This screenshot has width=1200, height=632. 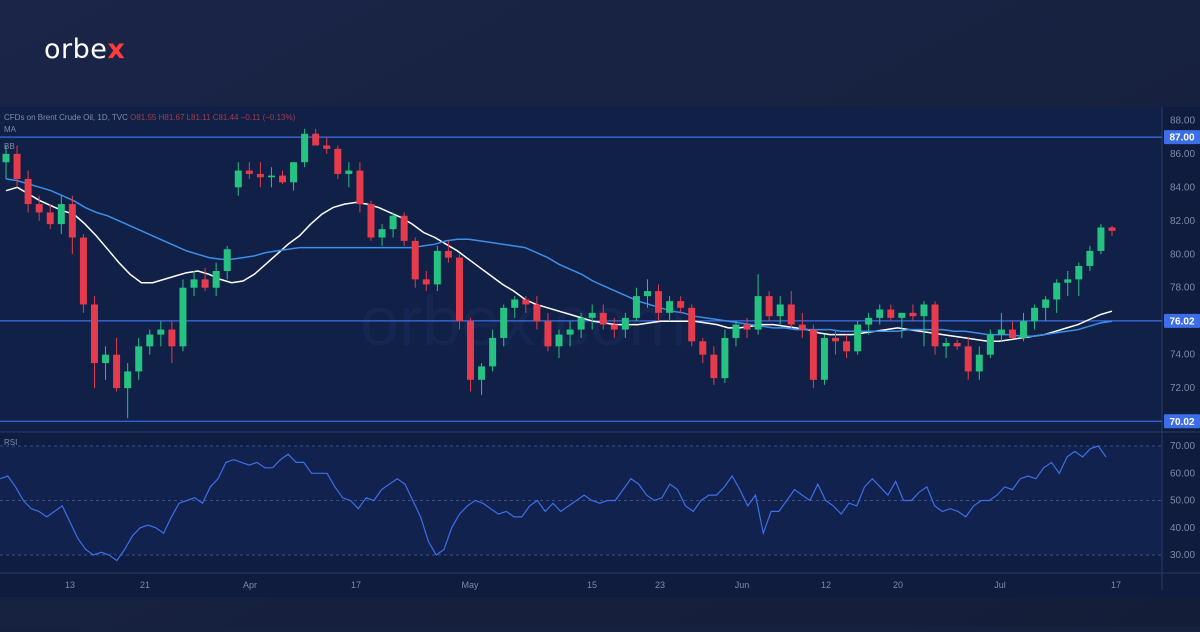 What do you see at coordinates (1182, 254) in the screenshot?
I see `price-tick-label: 80.00` at bounding box center [1182, 254].